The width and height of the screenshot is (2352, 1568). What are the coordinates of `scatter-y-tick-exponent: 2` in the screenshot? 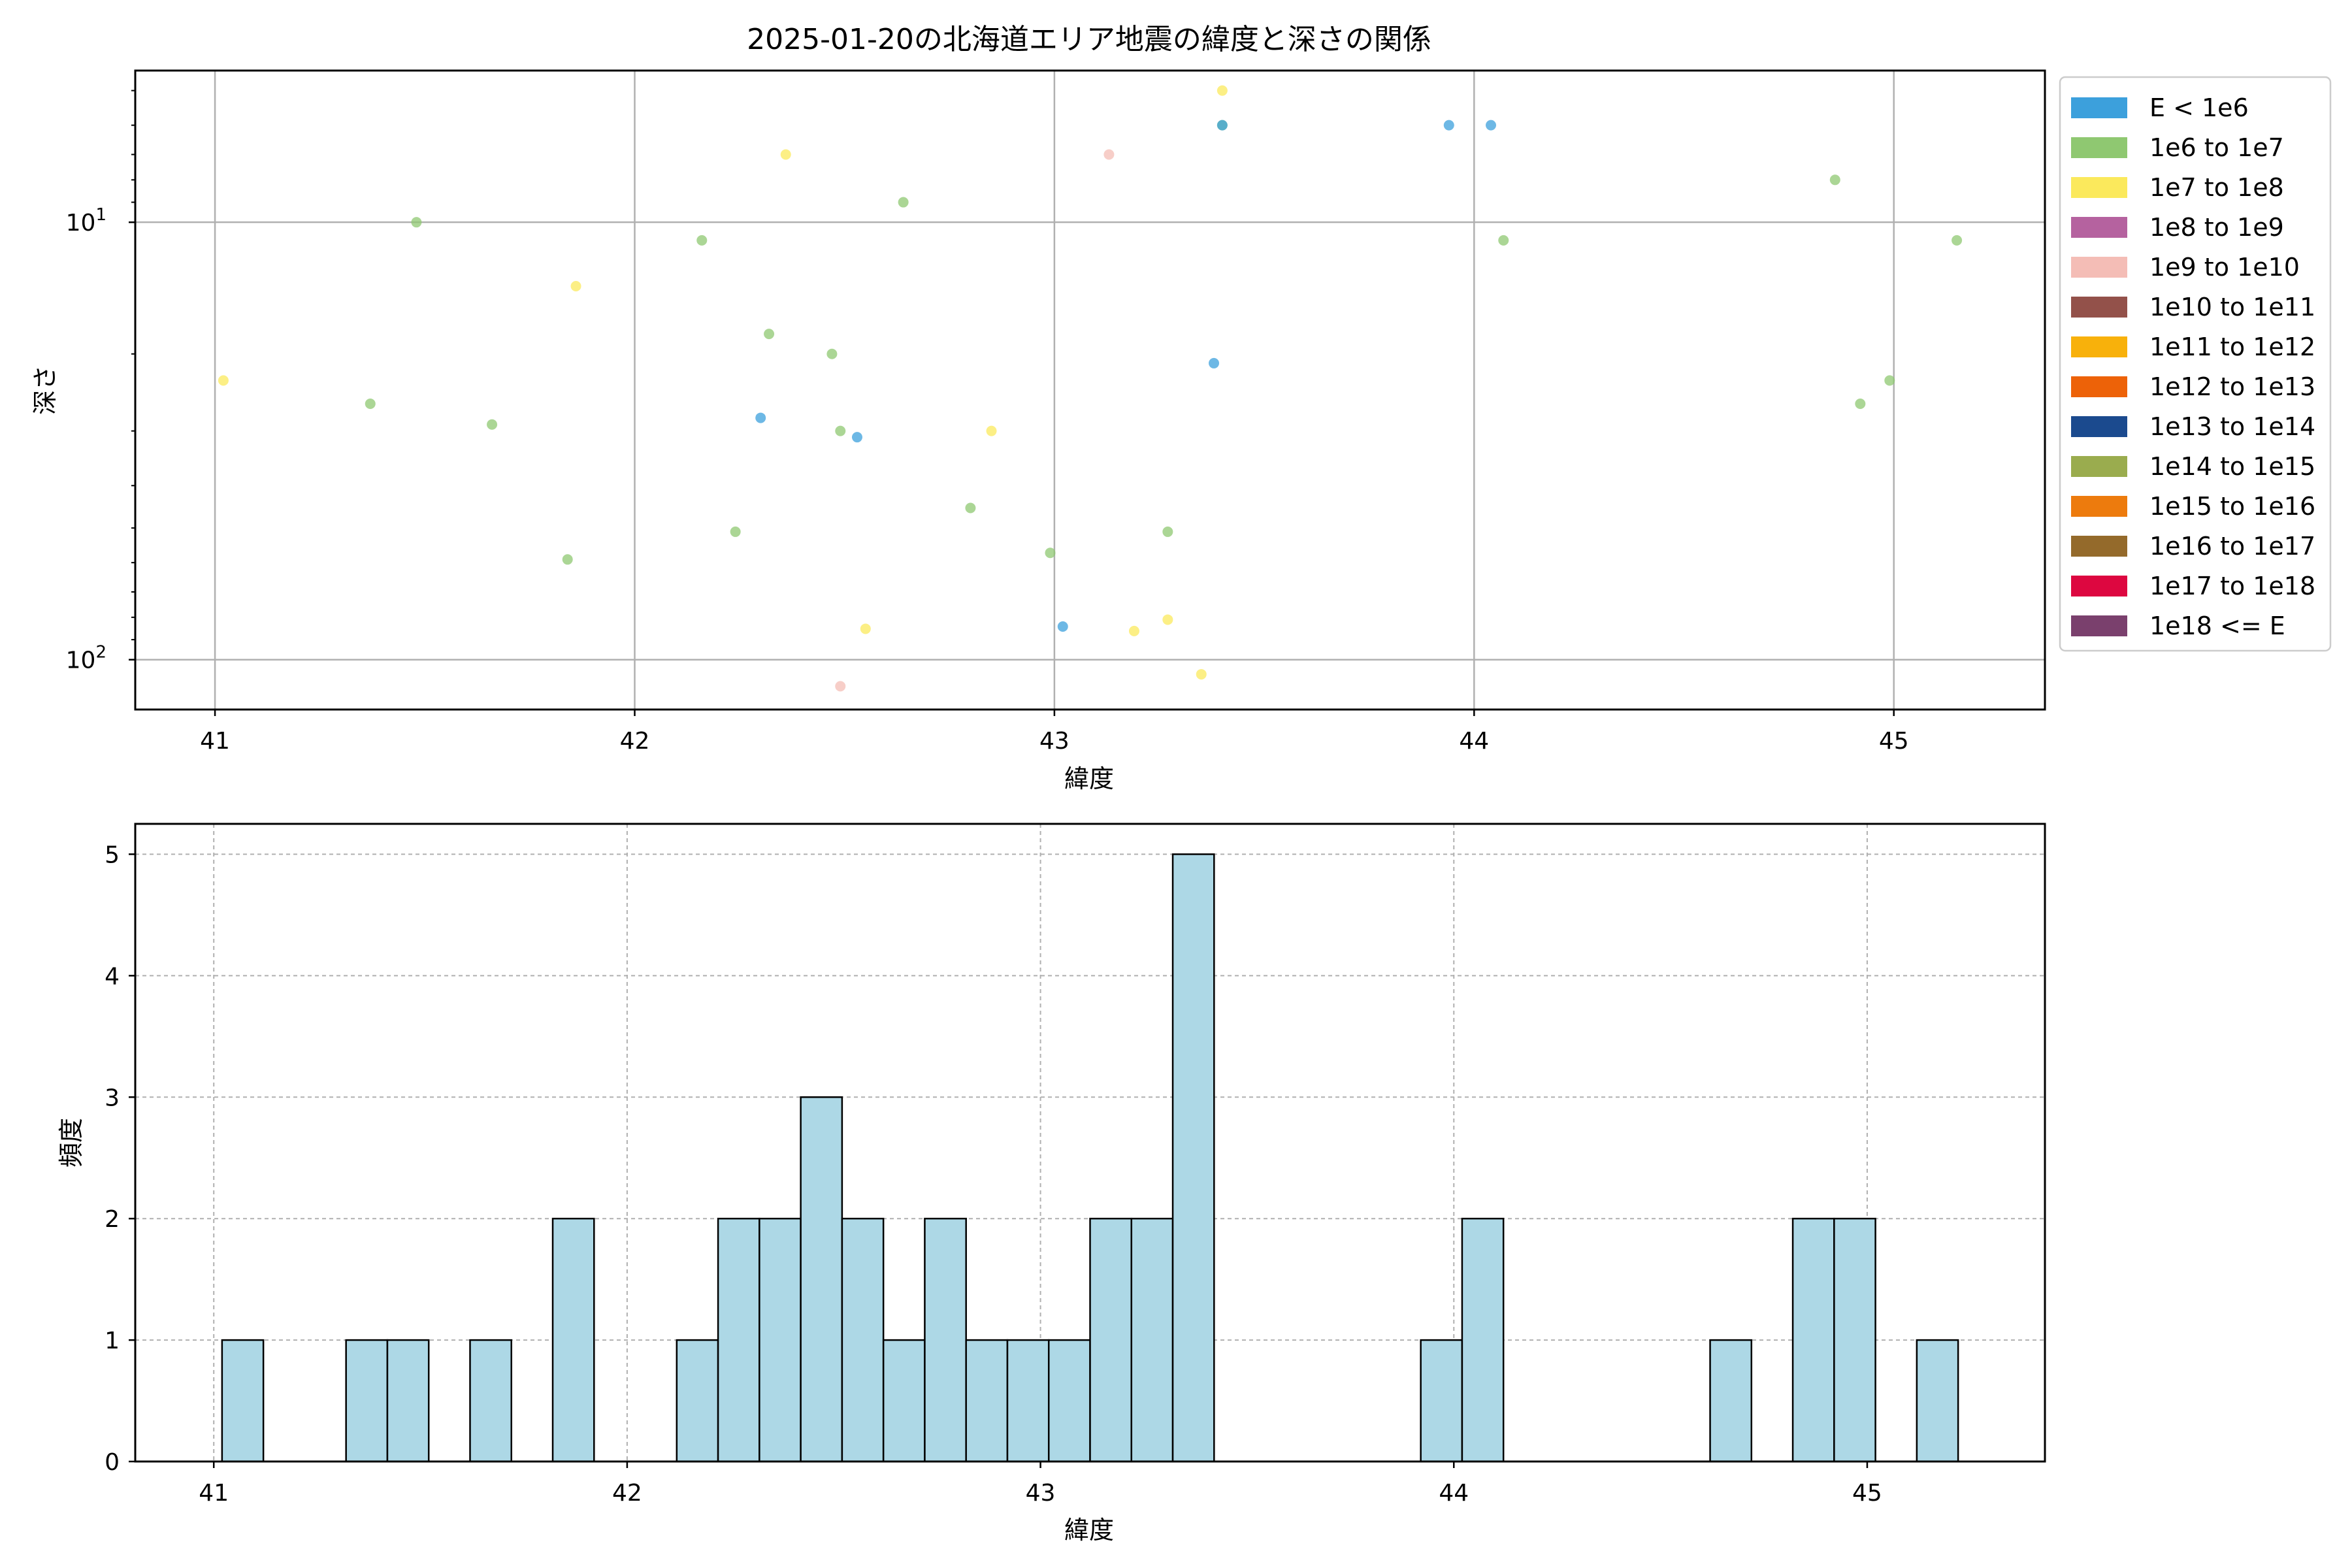 It's located at (100, 652).